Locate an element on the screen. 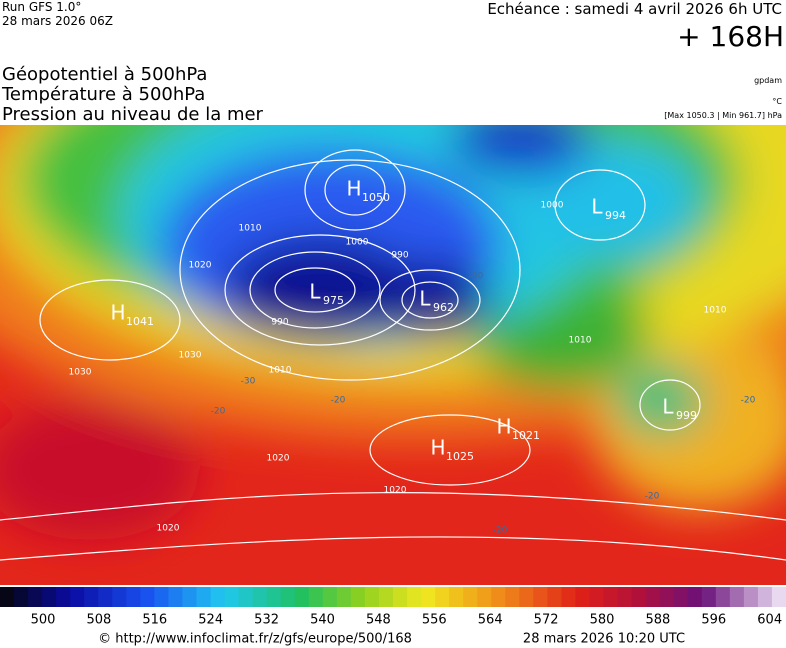  run: Run GFS 1.0° is located at coordinates (42, 7).